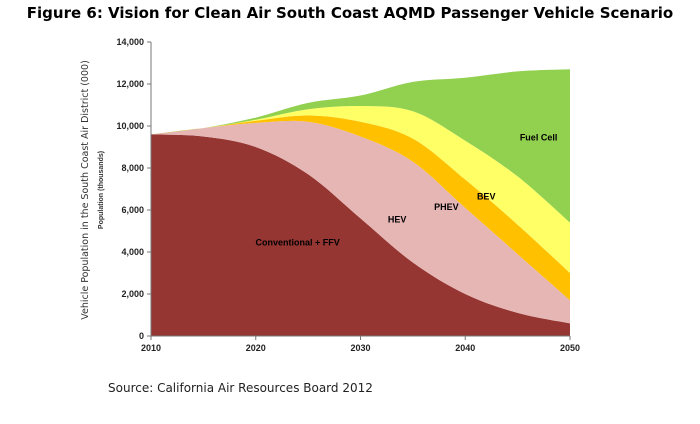 The width and height of the screenshot is (700, 424). What do you see at coordinates (130, 126) in the screenshot?
I see `y-tick-label: 10,000` at bounding box center [130, 126].